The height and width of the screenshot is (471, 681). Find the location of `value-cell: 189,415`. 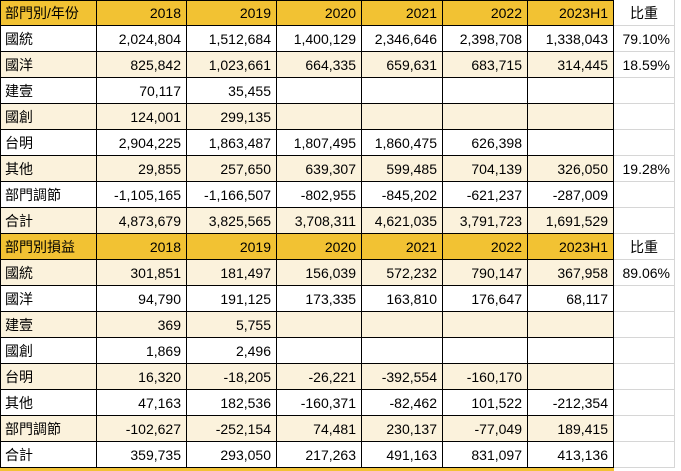

value-cell: 189,415 is located at coordinates (571, 429).